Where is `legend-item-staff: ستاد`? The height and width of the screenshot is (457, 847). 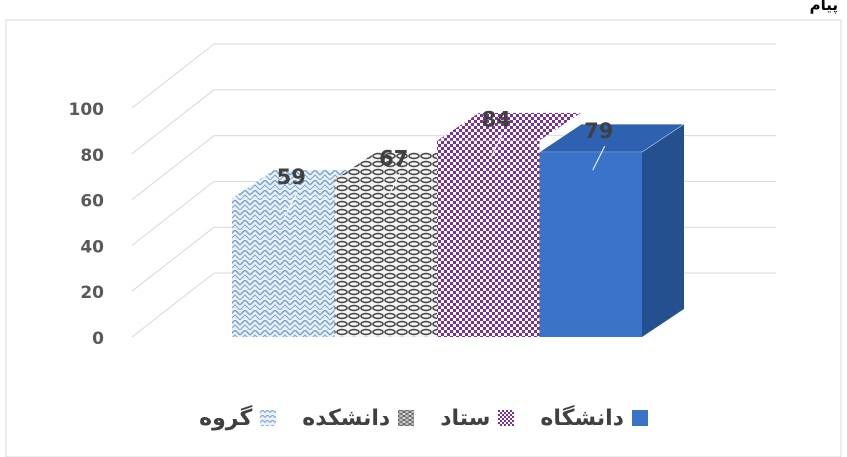
legend-item-staff: ستاد is located at coordinates (477, 418).